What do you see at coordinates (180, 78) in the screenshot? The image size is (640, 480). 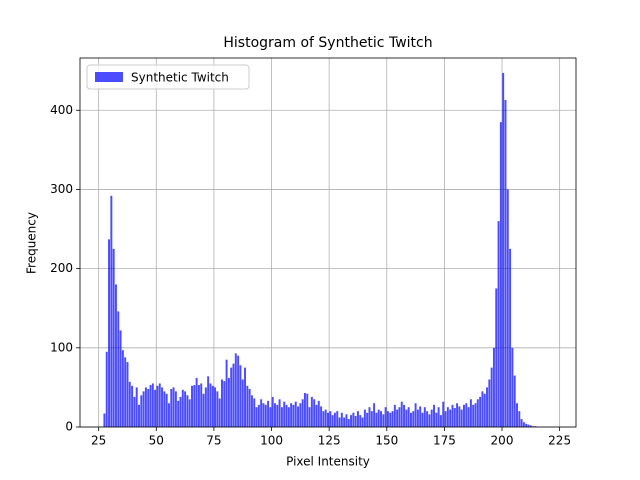 I see `legend-label: Synthetic Twitch` at bounding box center [180, 78].